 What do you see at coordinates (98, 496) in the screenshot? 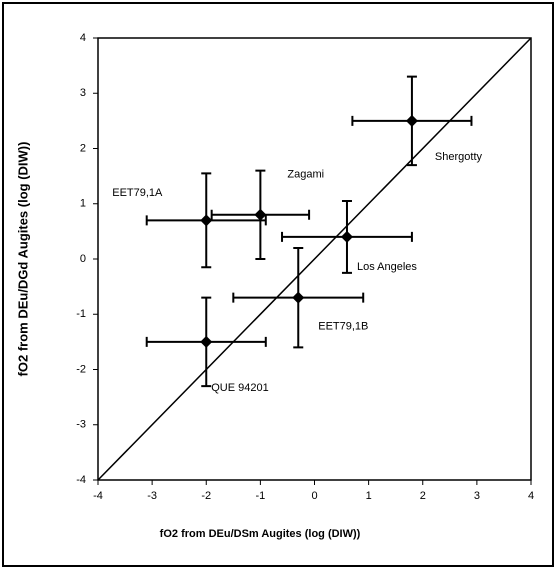
I see `x-tick-label: -4` at bounding box center [98, 496].